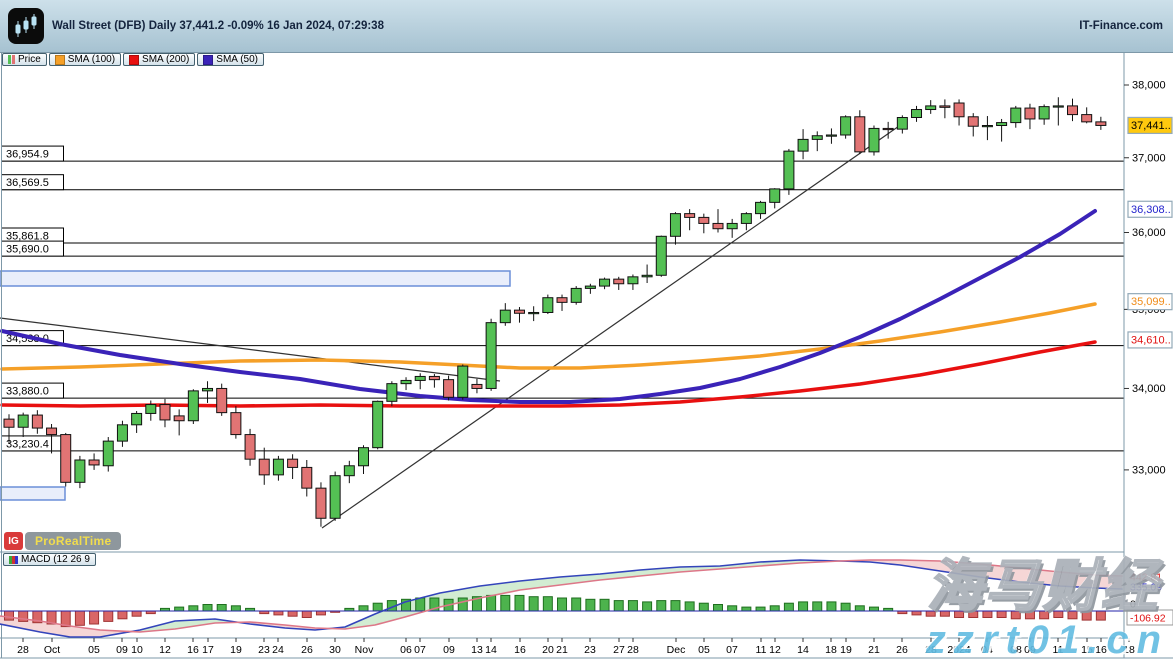  I want to click on sma100-line, so click(548, 336).